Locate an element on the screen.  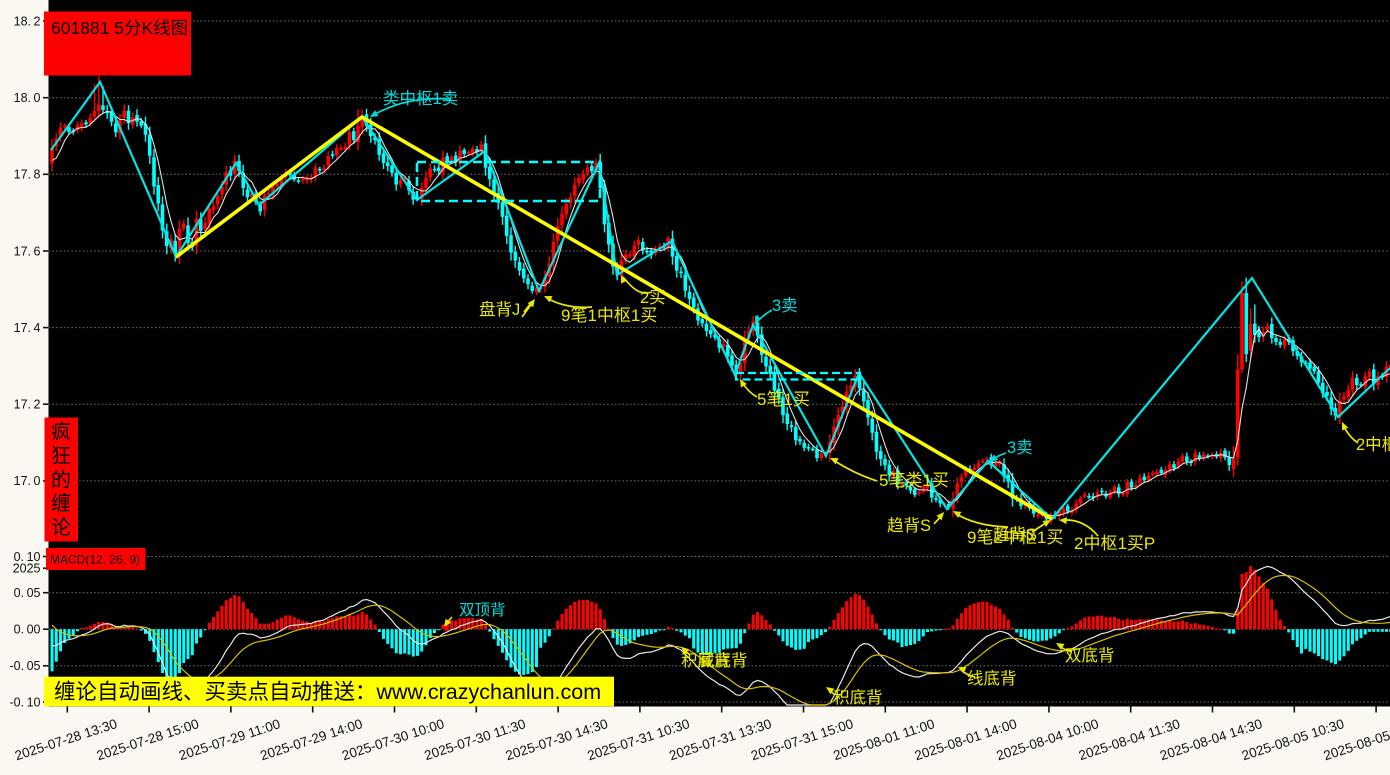
svg-text: 9笔2中枢1买 is located at coordinates (1015, 537).